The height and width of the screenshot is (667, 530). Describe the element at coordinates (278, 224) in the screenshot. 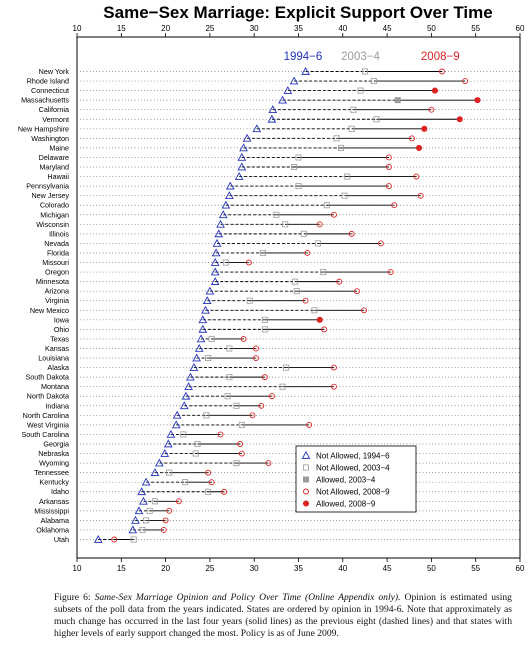

I see `state-row: Wisconsin` at that location.